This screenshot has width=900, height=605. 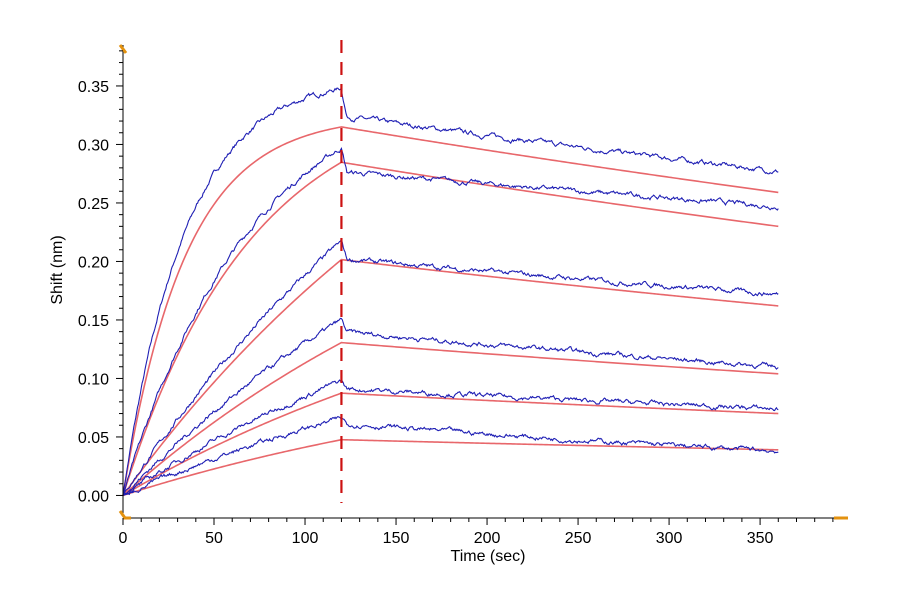 I want to click on x-tick-label: 250, so click(x=578, y=538).